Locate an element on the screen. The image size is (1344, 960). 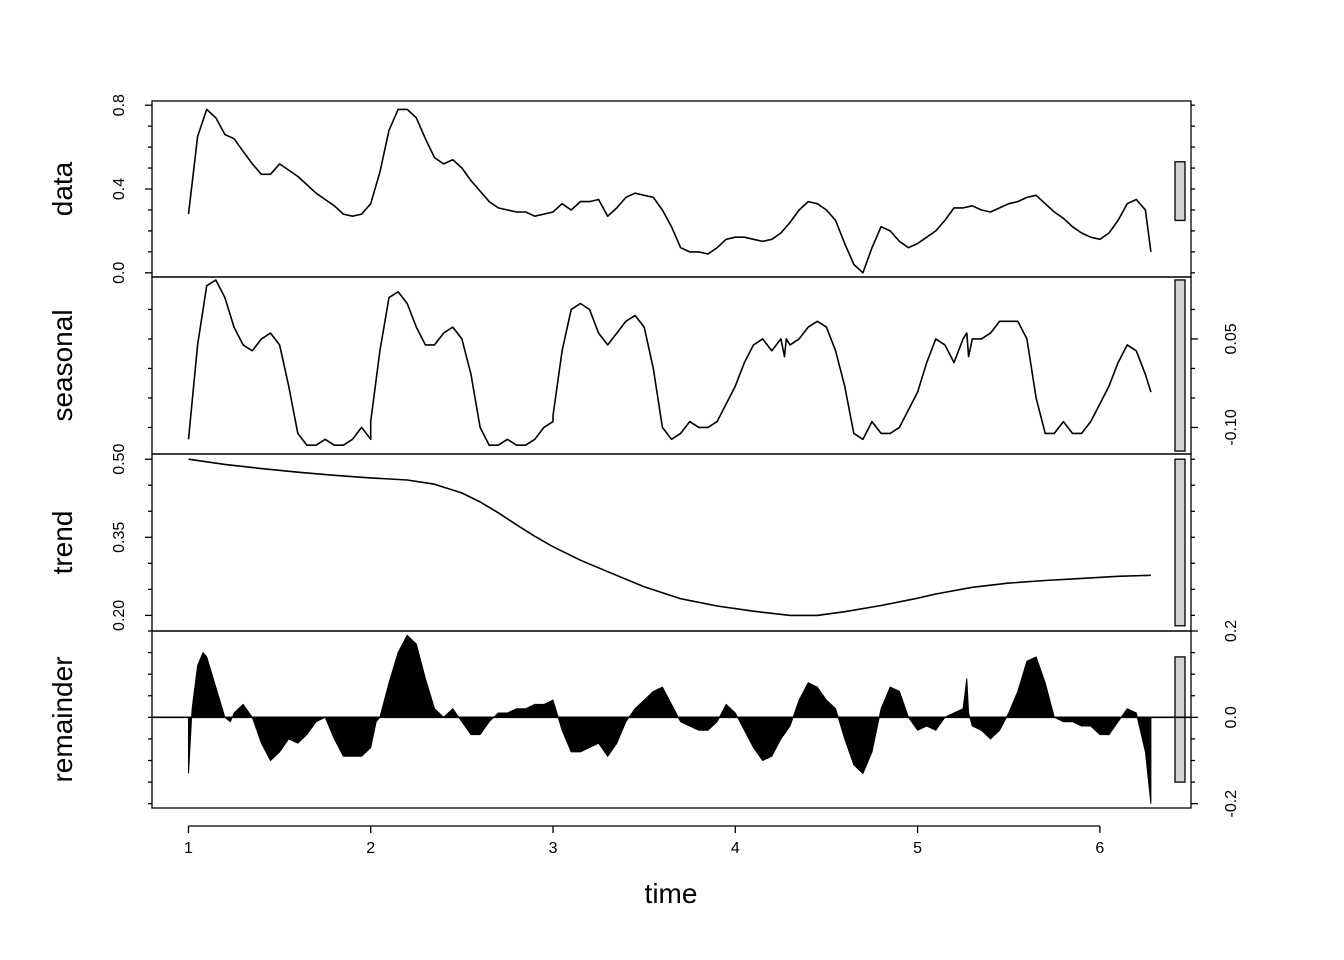
remainder-y-tick-label: 0.2 is located at coordinates (1231, 631).